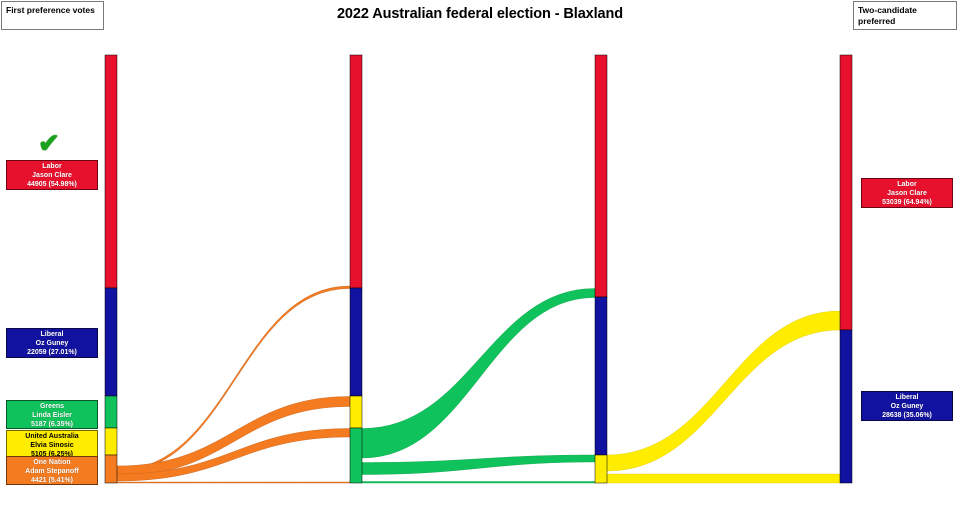 This screenshot has width=960, height=509. Describe the element at coordinates (111, 412) in the screenshot. I see `node-stage0-greens` at that location.